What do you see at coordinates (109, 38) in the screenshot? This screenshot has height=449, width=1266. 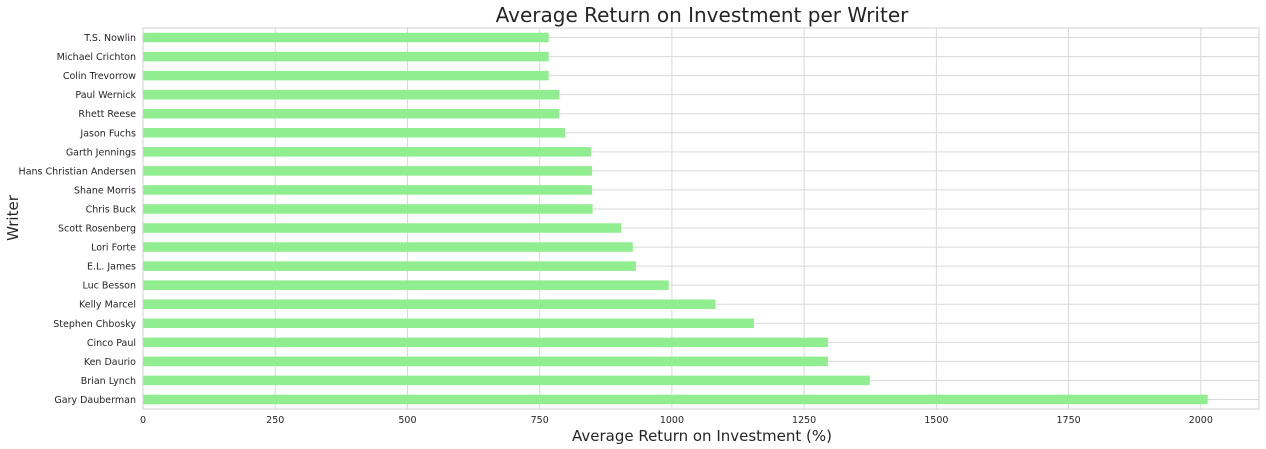 I see `y-tick-label: T.S. Nowlin` at bounding box center [109, 38].